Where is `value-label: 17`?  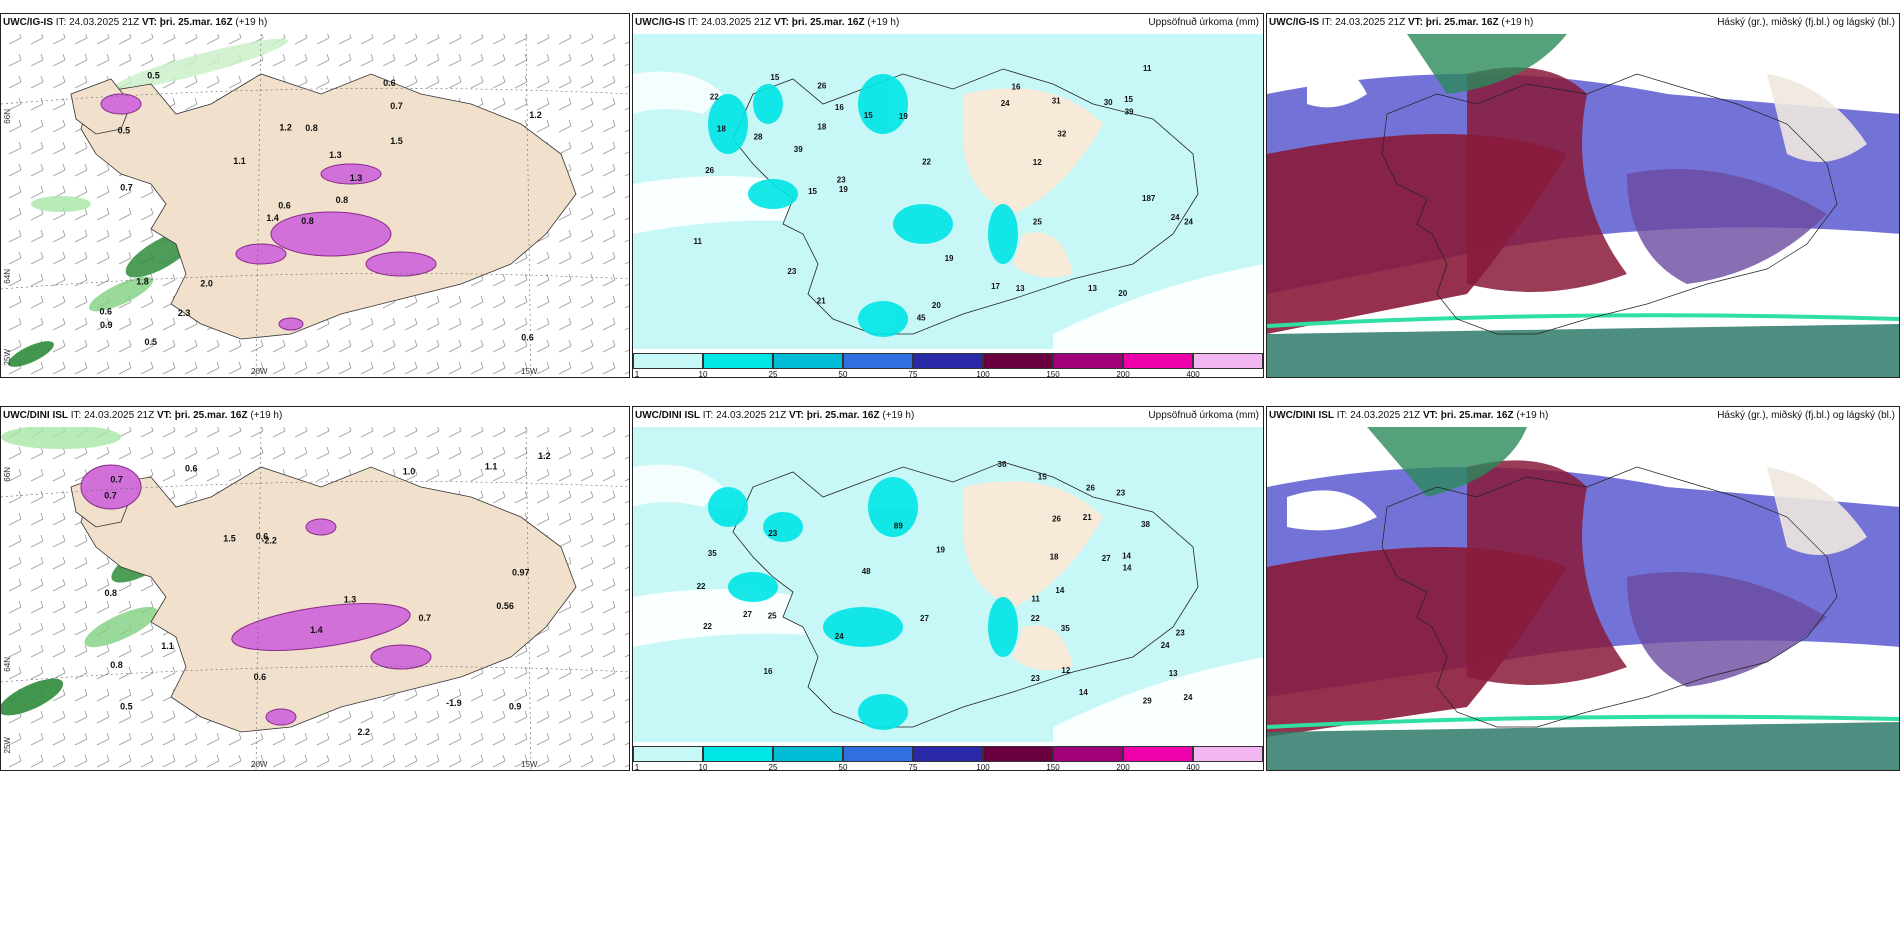 value-label: 17 is located at coordinates (995, 286).